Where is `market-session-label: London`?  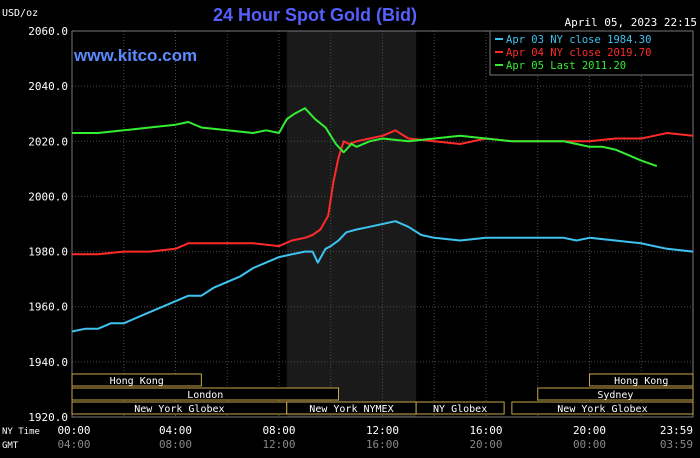 market-session-label: London is located at coordinates (205, 395).